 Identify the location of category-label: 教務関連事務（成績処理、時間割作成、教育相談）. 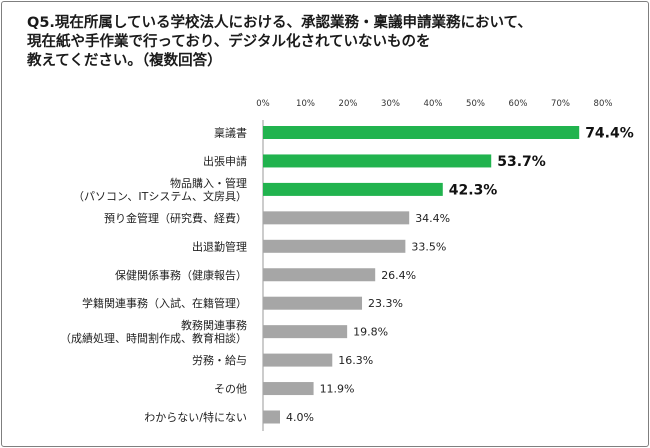
(153, 331).